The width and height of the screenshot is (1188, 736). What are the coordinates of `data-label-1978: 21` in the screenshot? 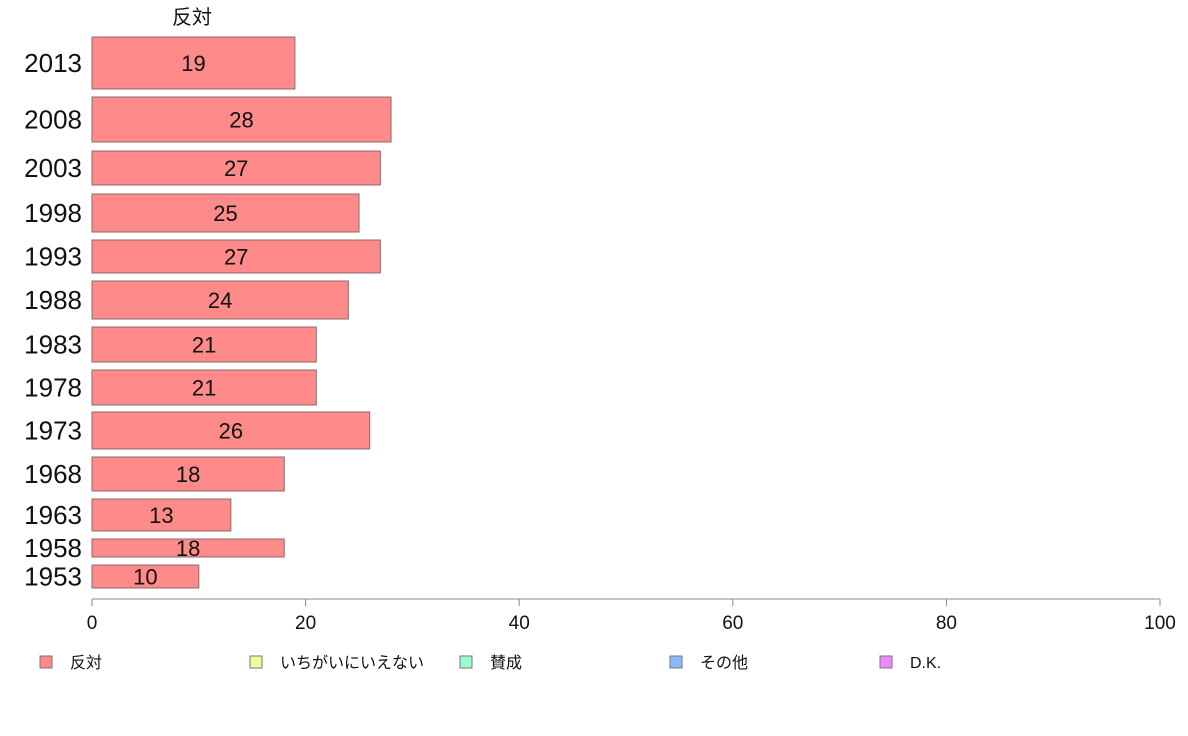 It's located at (204, 388).